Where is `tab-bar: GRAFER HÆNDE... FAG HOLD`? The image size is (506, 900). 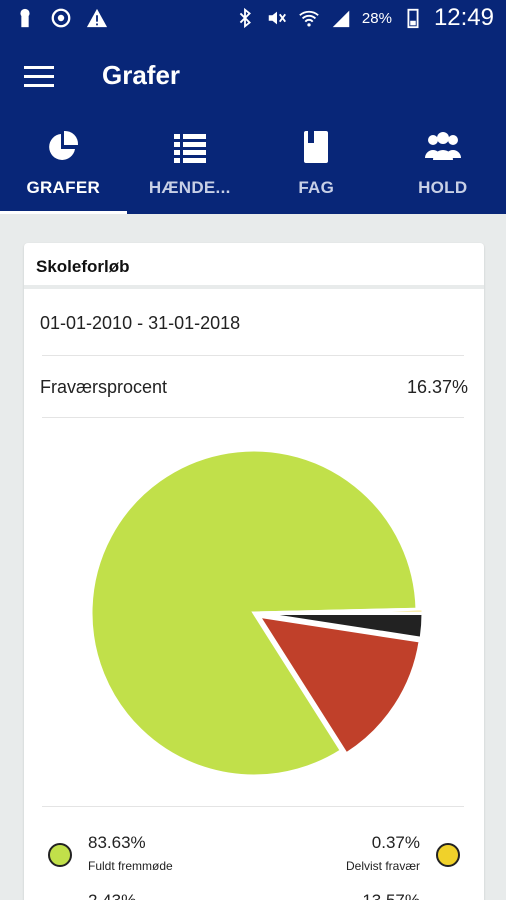 tab-bar: GRAFER HÆNDE... FAG HOLD is located at coordinates (253, 165).